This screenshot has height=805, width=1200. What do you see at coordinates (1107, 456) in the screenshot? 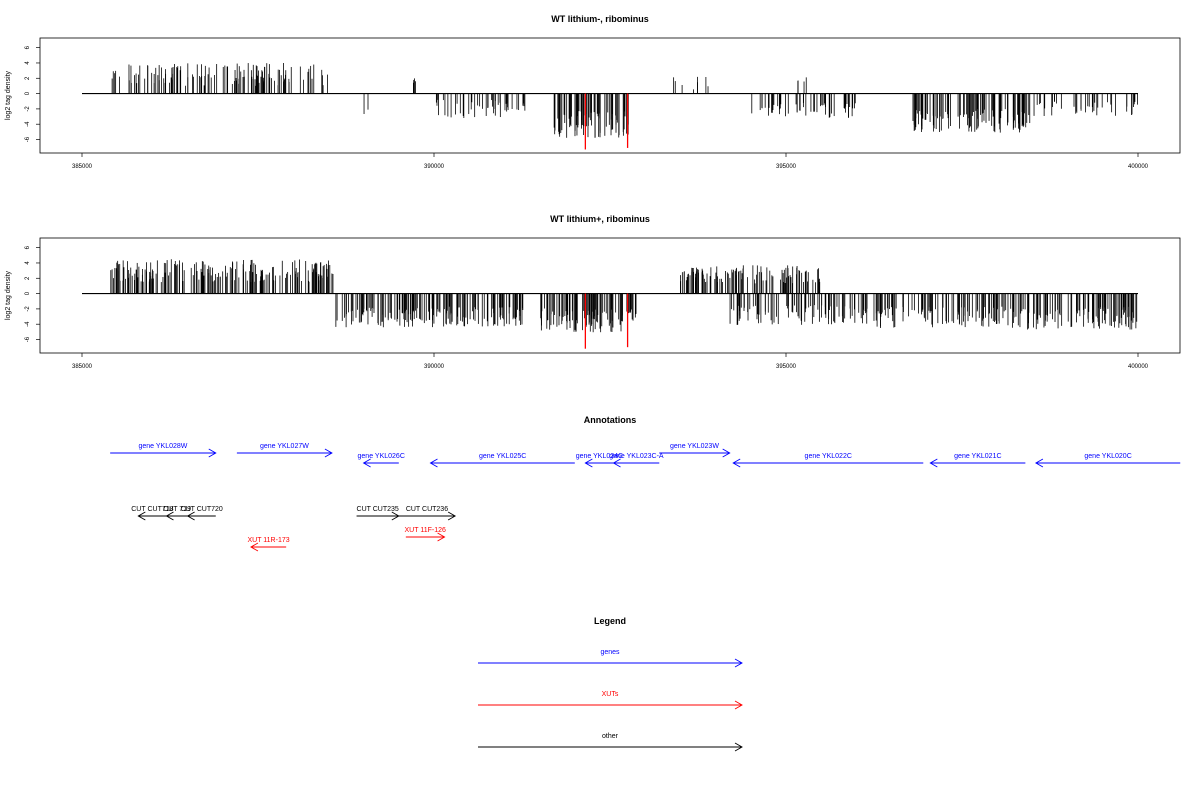
I see `genes-label: gene YKL020C` at bounding box center [1107, 456].